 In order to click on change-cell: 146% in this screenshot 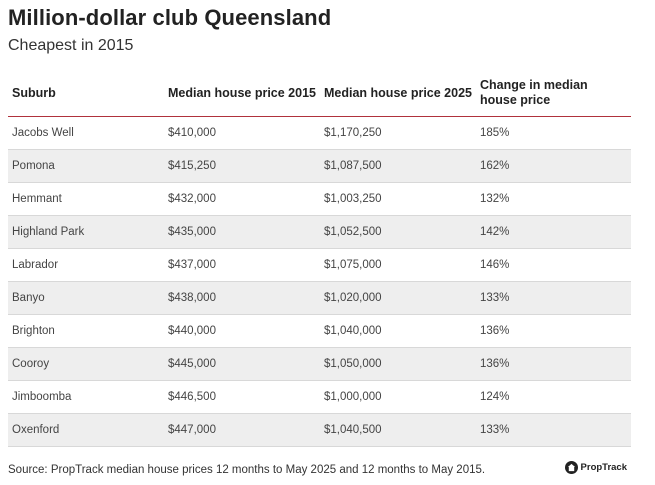, I will do `click(553, 265)`.